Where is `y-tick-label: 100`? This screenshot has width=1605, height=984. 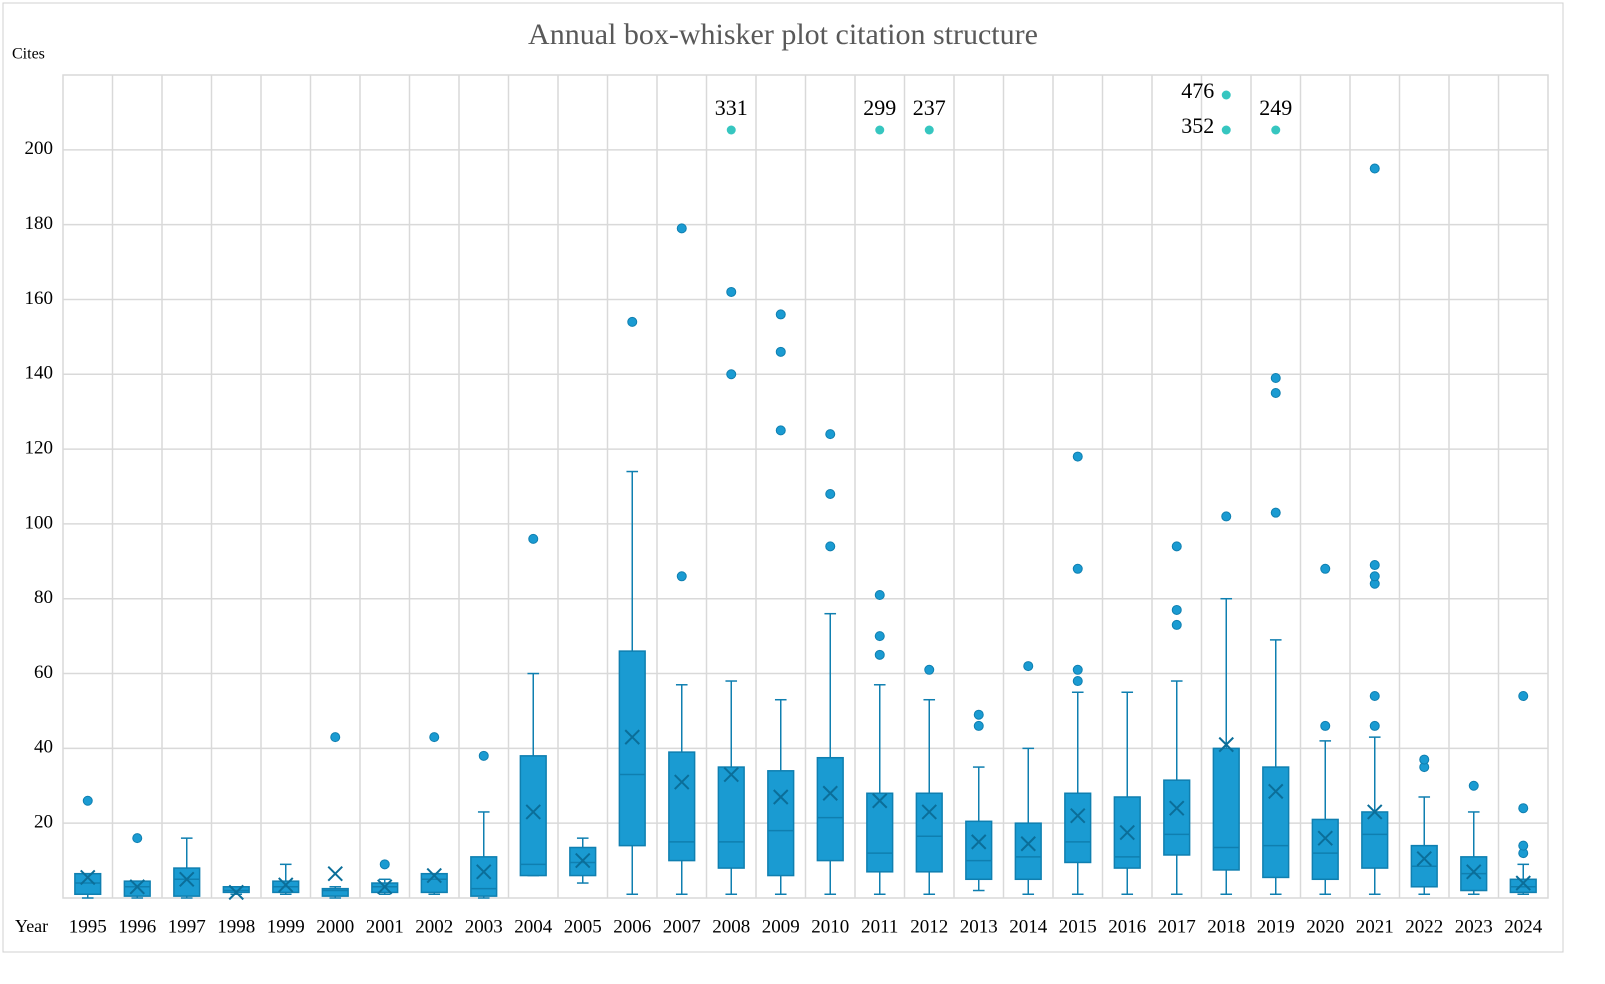 y-tick-label: 100 is located at coordinates (39, 522).